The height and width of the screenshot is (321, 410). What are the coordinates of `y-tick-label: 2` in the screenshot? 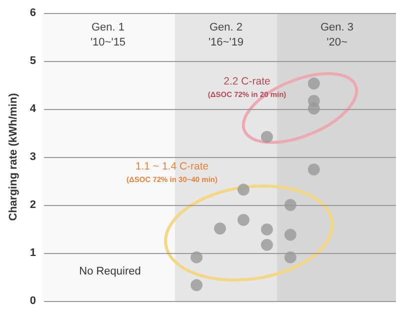 It's located at (33, 205).